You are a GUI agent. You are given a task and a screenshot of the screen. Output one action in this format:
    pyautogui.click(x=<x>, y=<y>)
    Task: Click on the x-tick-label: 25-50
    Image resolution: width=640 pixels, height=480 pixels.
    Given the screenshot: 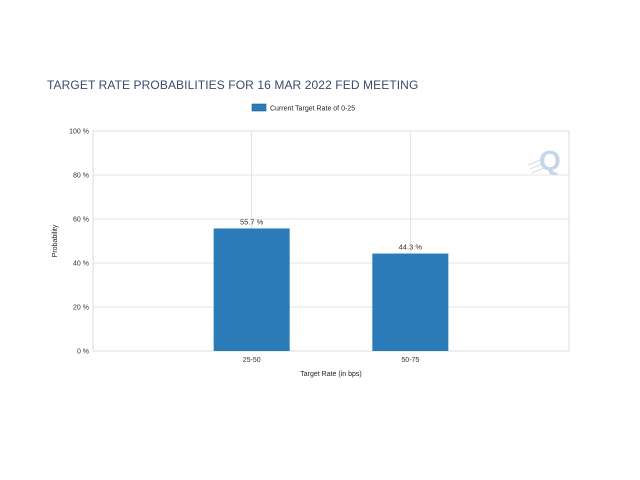 What is the action you would take?
    pyautogui.click(x=252, y=360)
    